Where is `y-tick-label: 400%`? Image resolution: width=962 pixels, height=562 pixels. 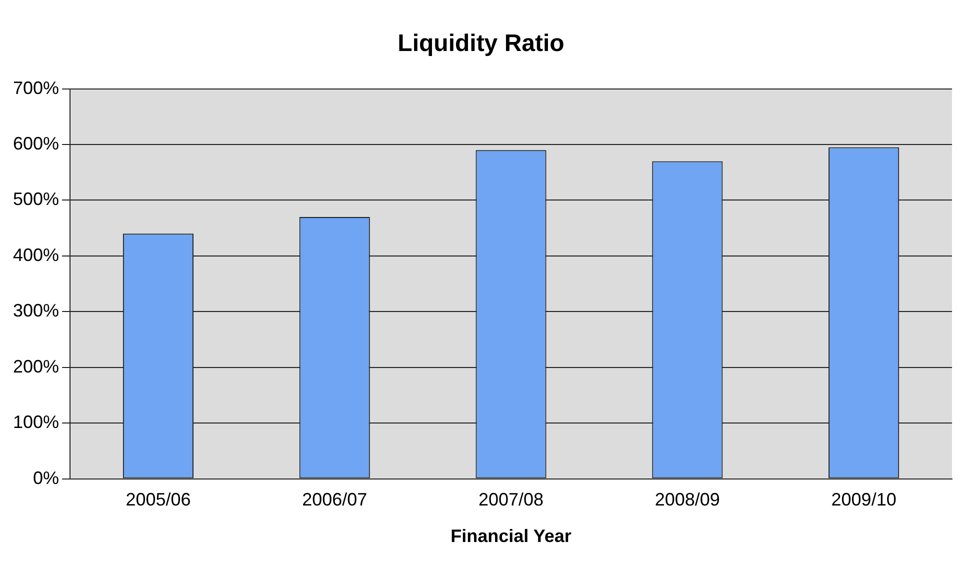
y-tick-label: 400% is located at coordinates (36, 254).